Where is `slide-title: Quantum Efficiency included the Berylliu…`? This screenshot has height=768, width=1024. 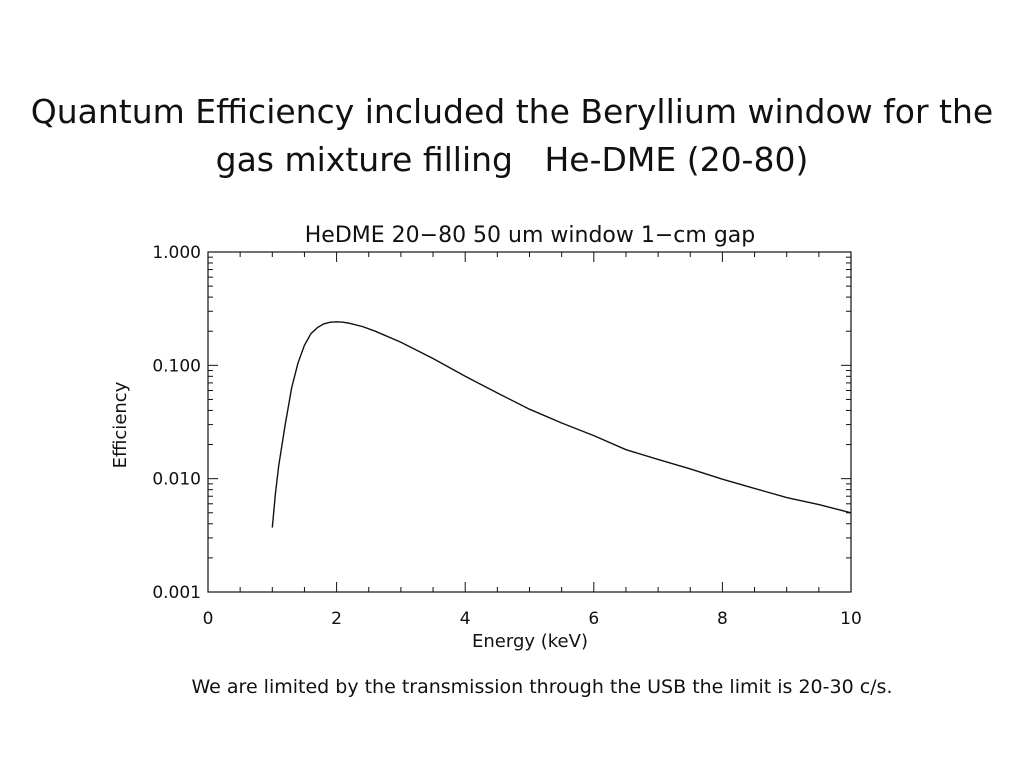 slide-title: Quantum Efficiency included the Berylliu… is located at coordinates (512, 136).